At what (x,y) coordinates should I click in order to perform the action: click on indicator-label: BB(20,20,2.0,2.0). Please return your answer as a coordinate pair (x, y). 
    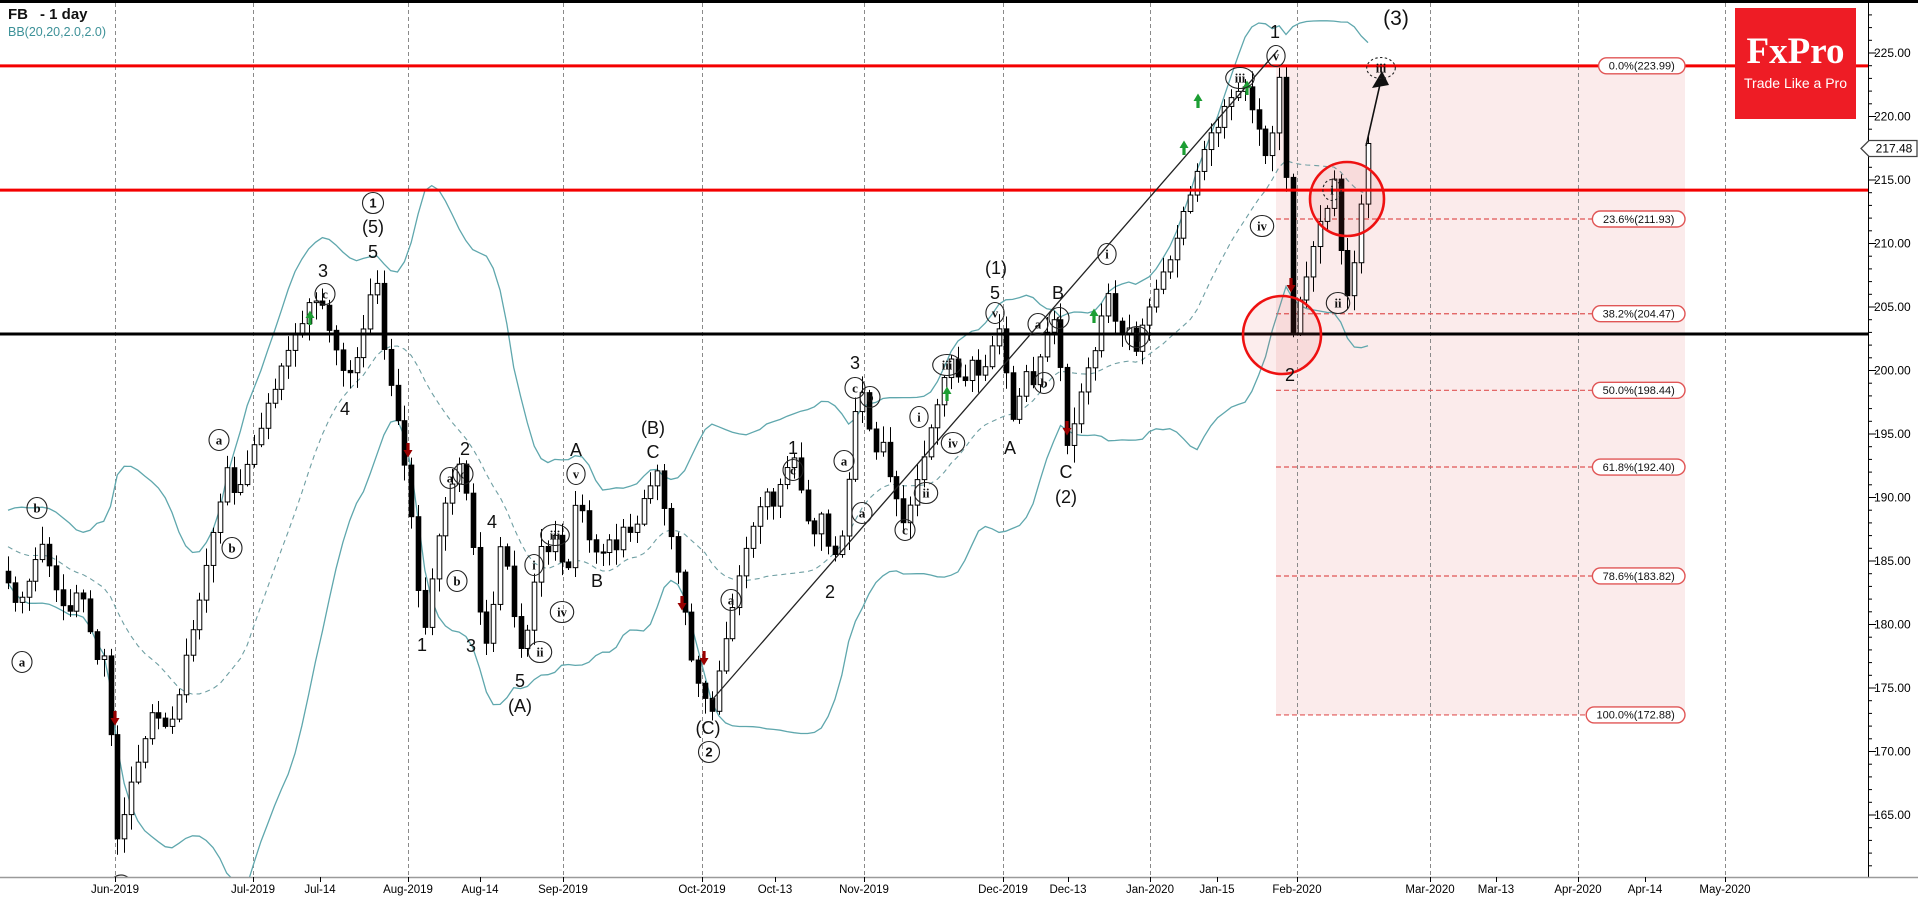
    Looking at the image, I should click on (57, 32).